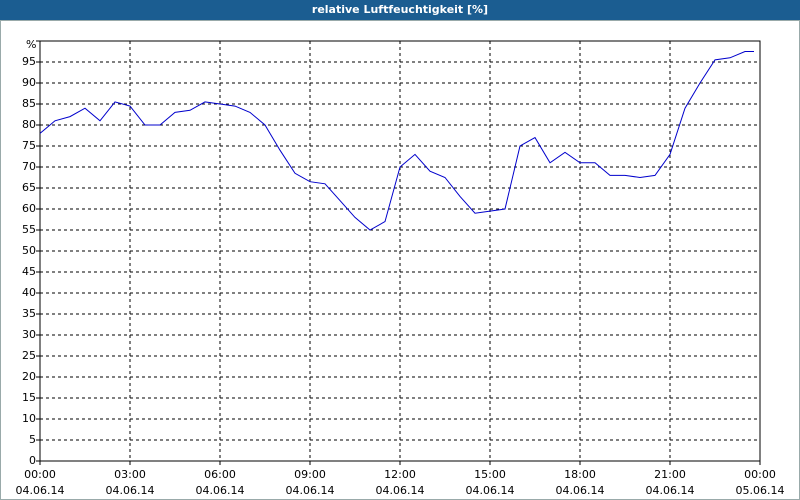  Describe the element at coordinates (29, 397) in the screenshot. I see `y-tick-label: 15` at that location.